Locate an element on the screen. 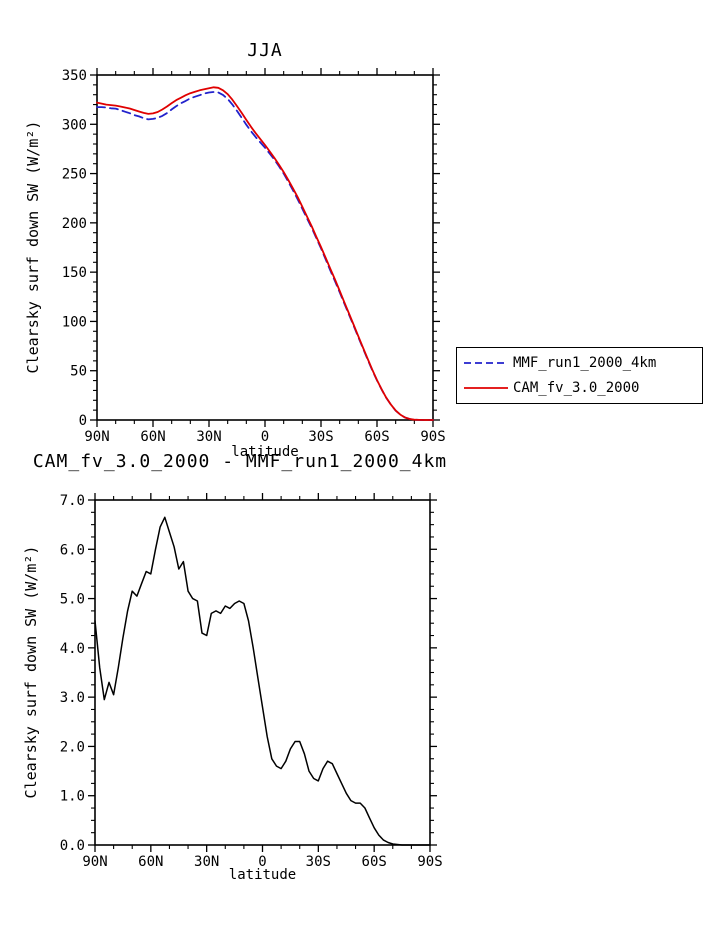 This screenshot has width=723, height=935. legend-item-mmf: MMF_run1_2000_4km is located at coordinates (579, 363).